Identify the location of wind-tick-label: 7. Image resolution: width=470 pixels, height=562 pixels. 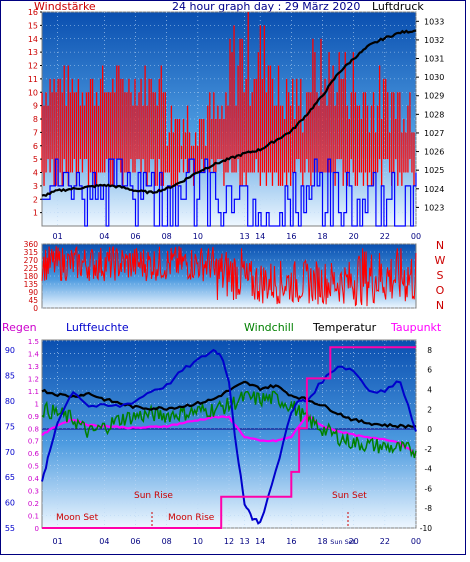
(35, 132).